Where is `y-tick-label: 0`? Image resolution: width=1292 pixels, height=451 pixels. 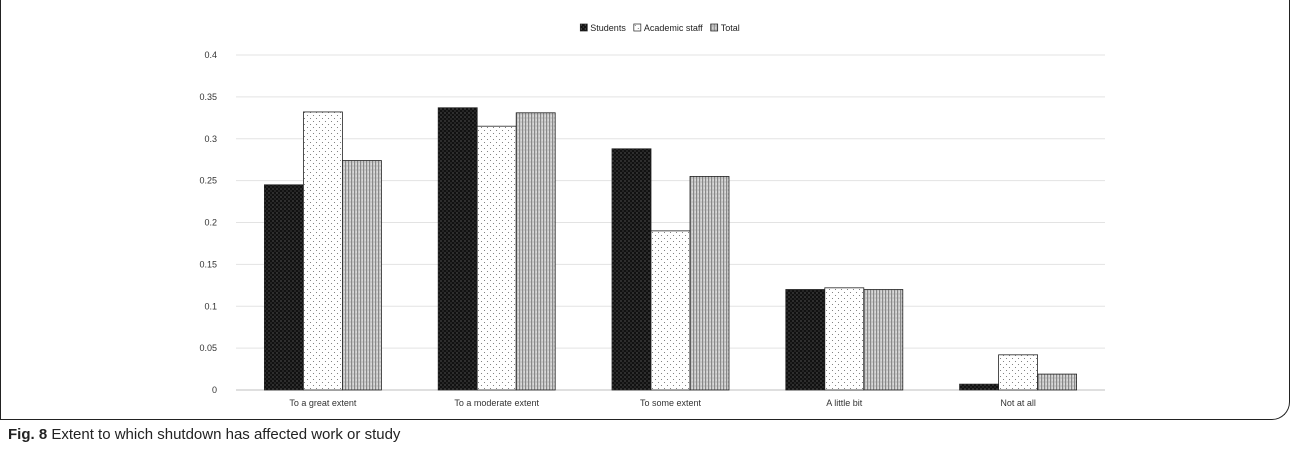 y-tick-label: 0 is located at coordinates (214, 390).